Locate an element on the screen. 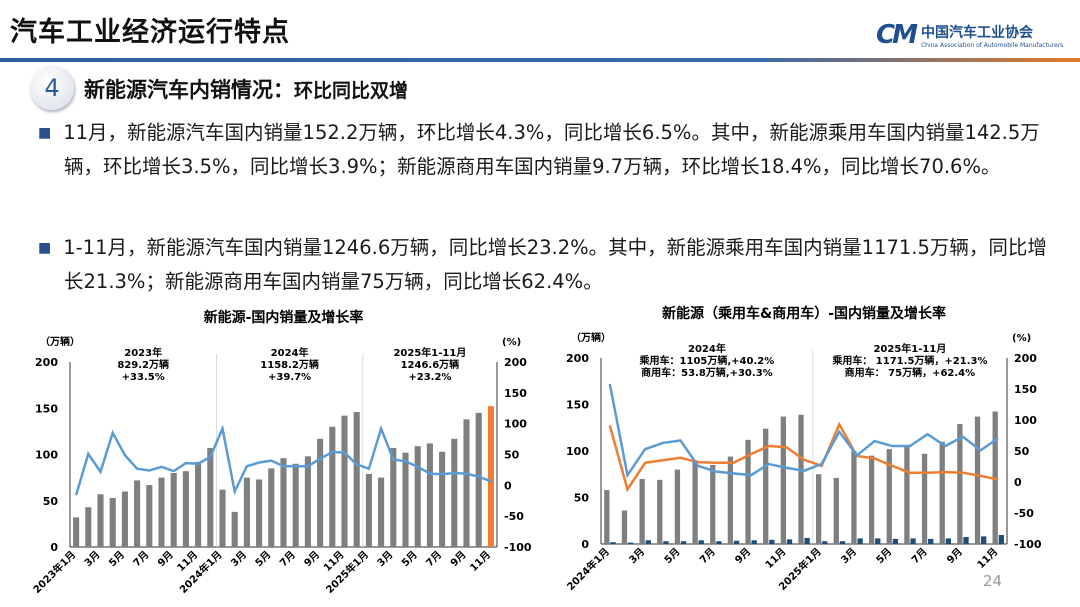  x-tick-label: 9月 is located at coordinates (955, 556).